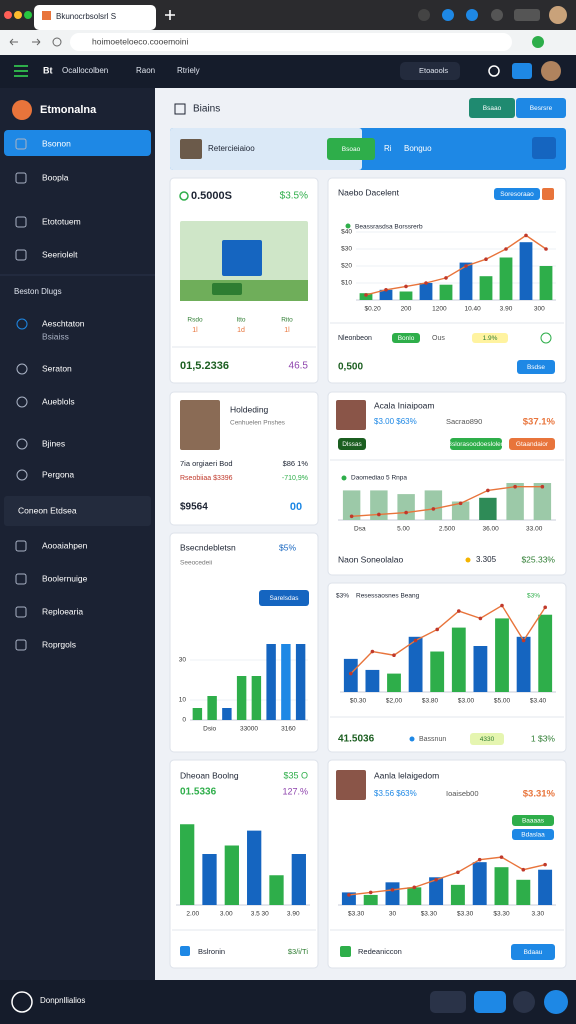 The height and width of the screenshot is (1024, 576). What do you see at coordinates (543, 738) in the screenshot?
I see `footer-text: 1 $3%` at bounding box center [543, 738].